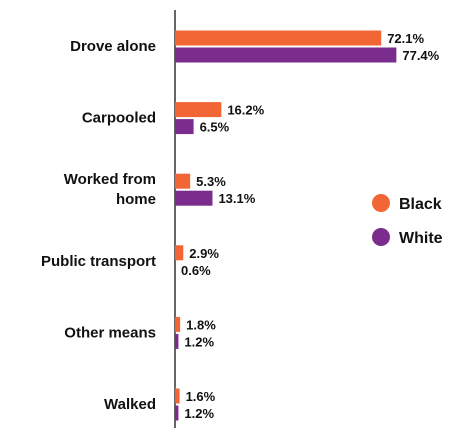 This screenshot has height=436, width=463. Describe the element at coordinates (405, 38) in the screenshot. I see `value-label-black: 72.1%` at that location.